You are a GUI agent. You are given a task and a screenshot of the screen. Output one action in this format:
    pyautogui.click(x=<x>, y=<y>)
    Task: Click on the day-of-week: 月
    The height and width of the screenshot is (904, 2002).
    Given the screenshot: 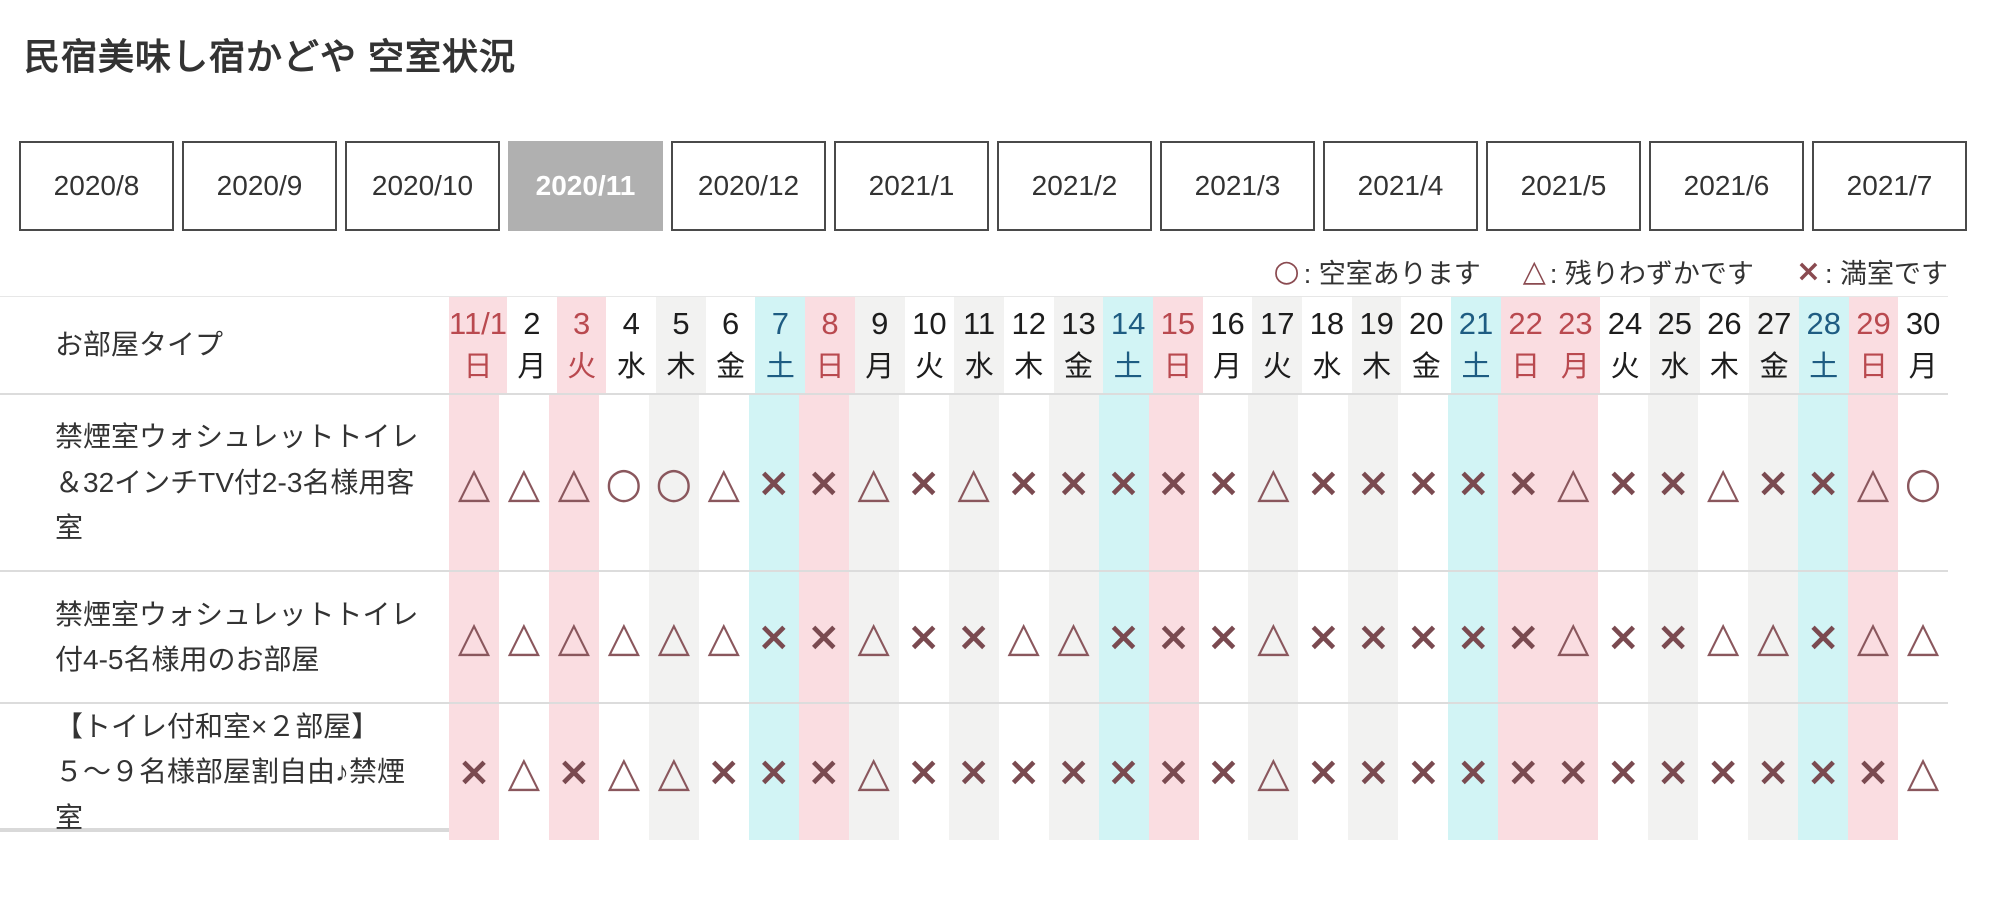 What is the action you would take?
    pyautogui.click(x=1575, y=367)
    